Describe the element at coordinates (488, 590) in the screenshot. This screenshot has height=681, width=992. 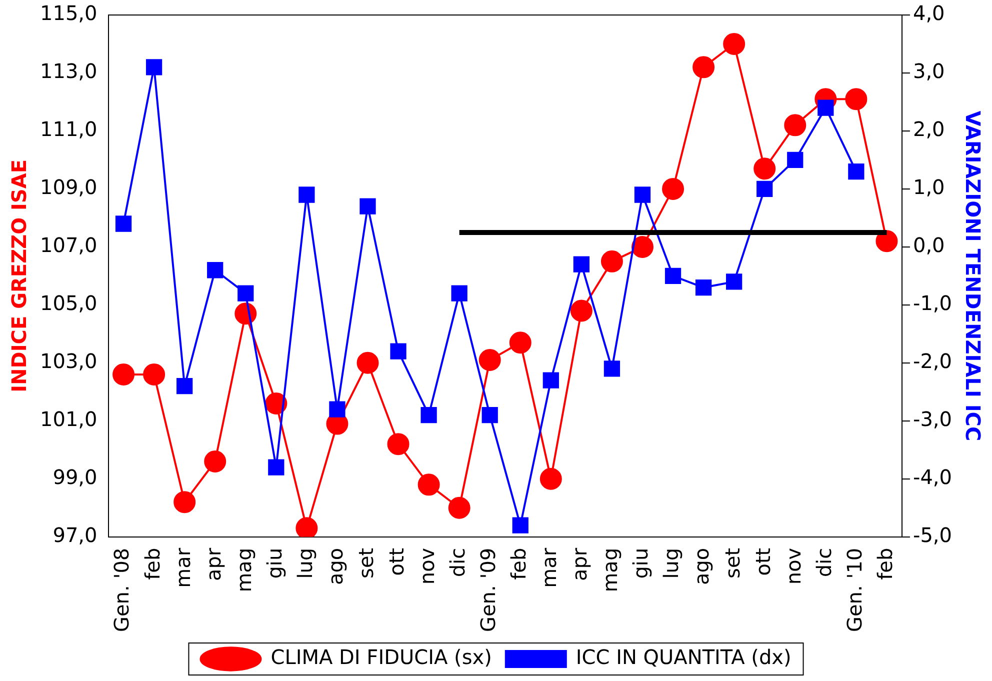
I see `x-tick-label: Gen. '09` at that location.